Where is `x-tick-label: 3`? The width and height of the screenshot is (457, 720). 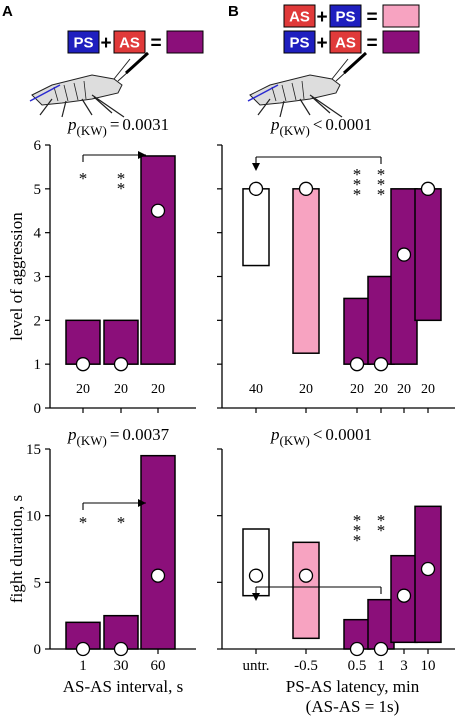 x-tick-label: 3 is located at coordinates (404, 666).